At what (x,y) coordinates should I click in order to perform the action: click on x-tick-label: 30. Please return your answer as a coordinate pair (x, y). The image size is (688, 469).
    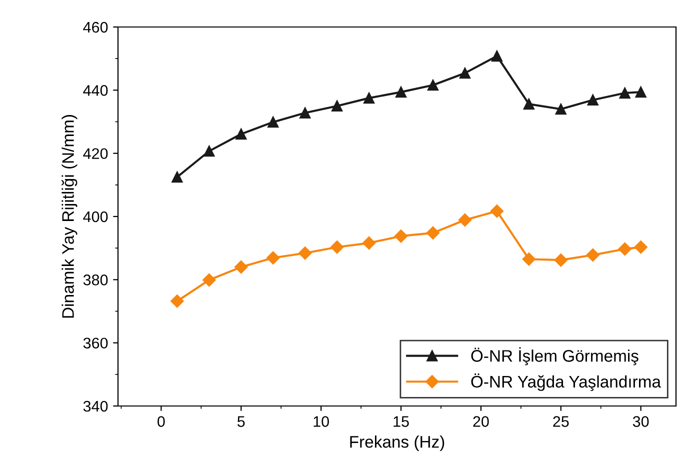
    Looking at the image, I should click on (640, 421).